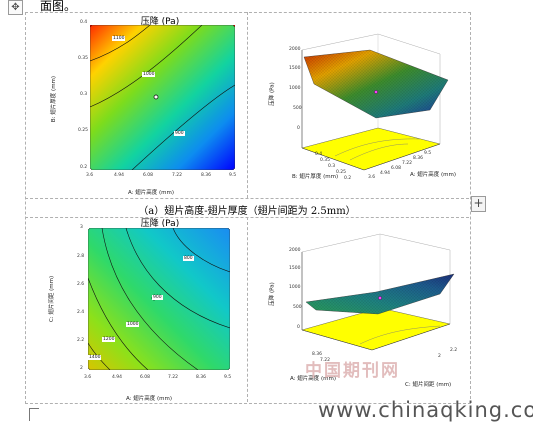 The height and width of the screenshot is (427, 533). Describe the element at coordinates (162, 97) in the screenshot. I see `contour-plot-a` at that location.